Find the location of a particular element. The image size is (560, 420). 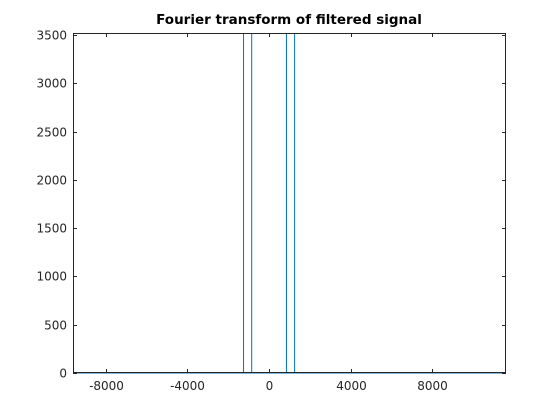

x-tick-label: 8000 is located at coordinates (432, 386).